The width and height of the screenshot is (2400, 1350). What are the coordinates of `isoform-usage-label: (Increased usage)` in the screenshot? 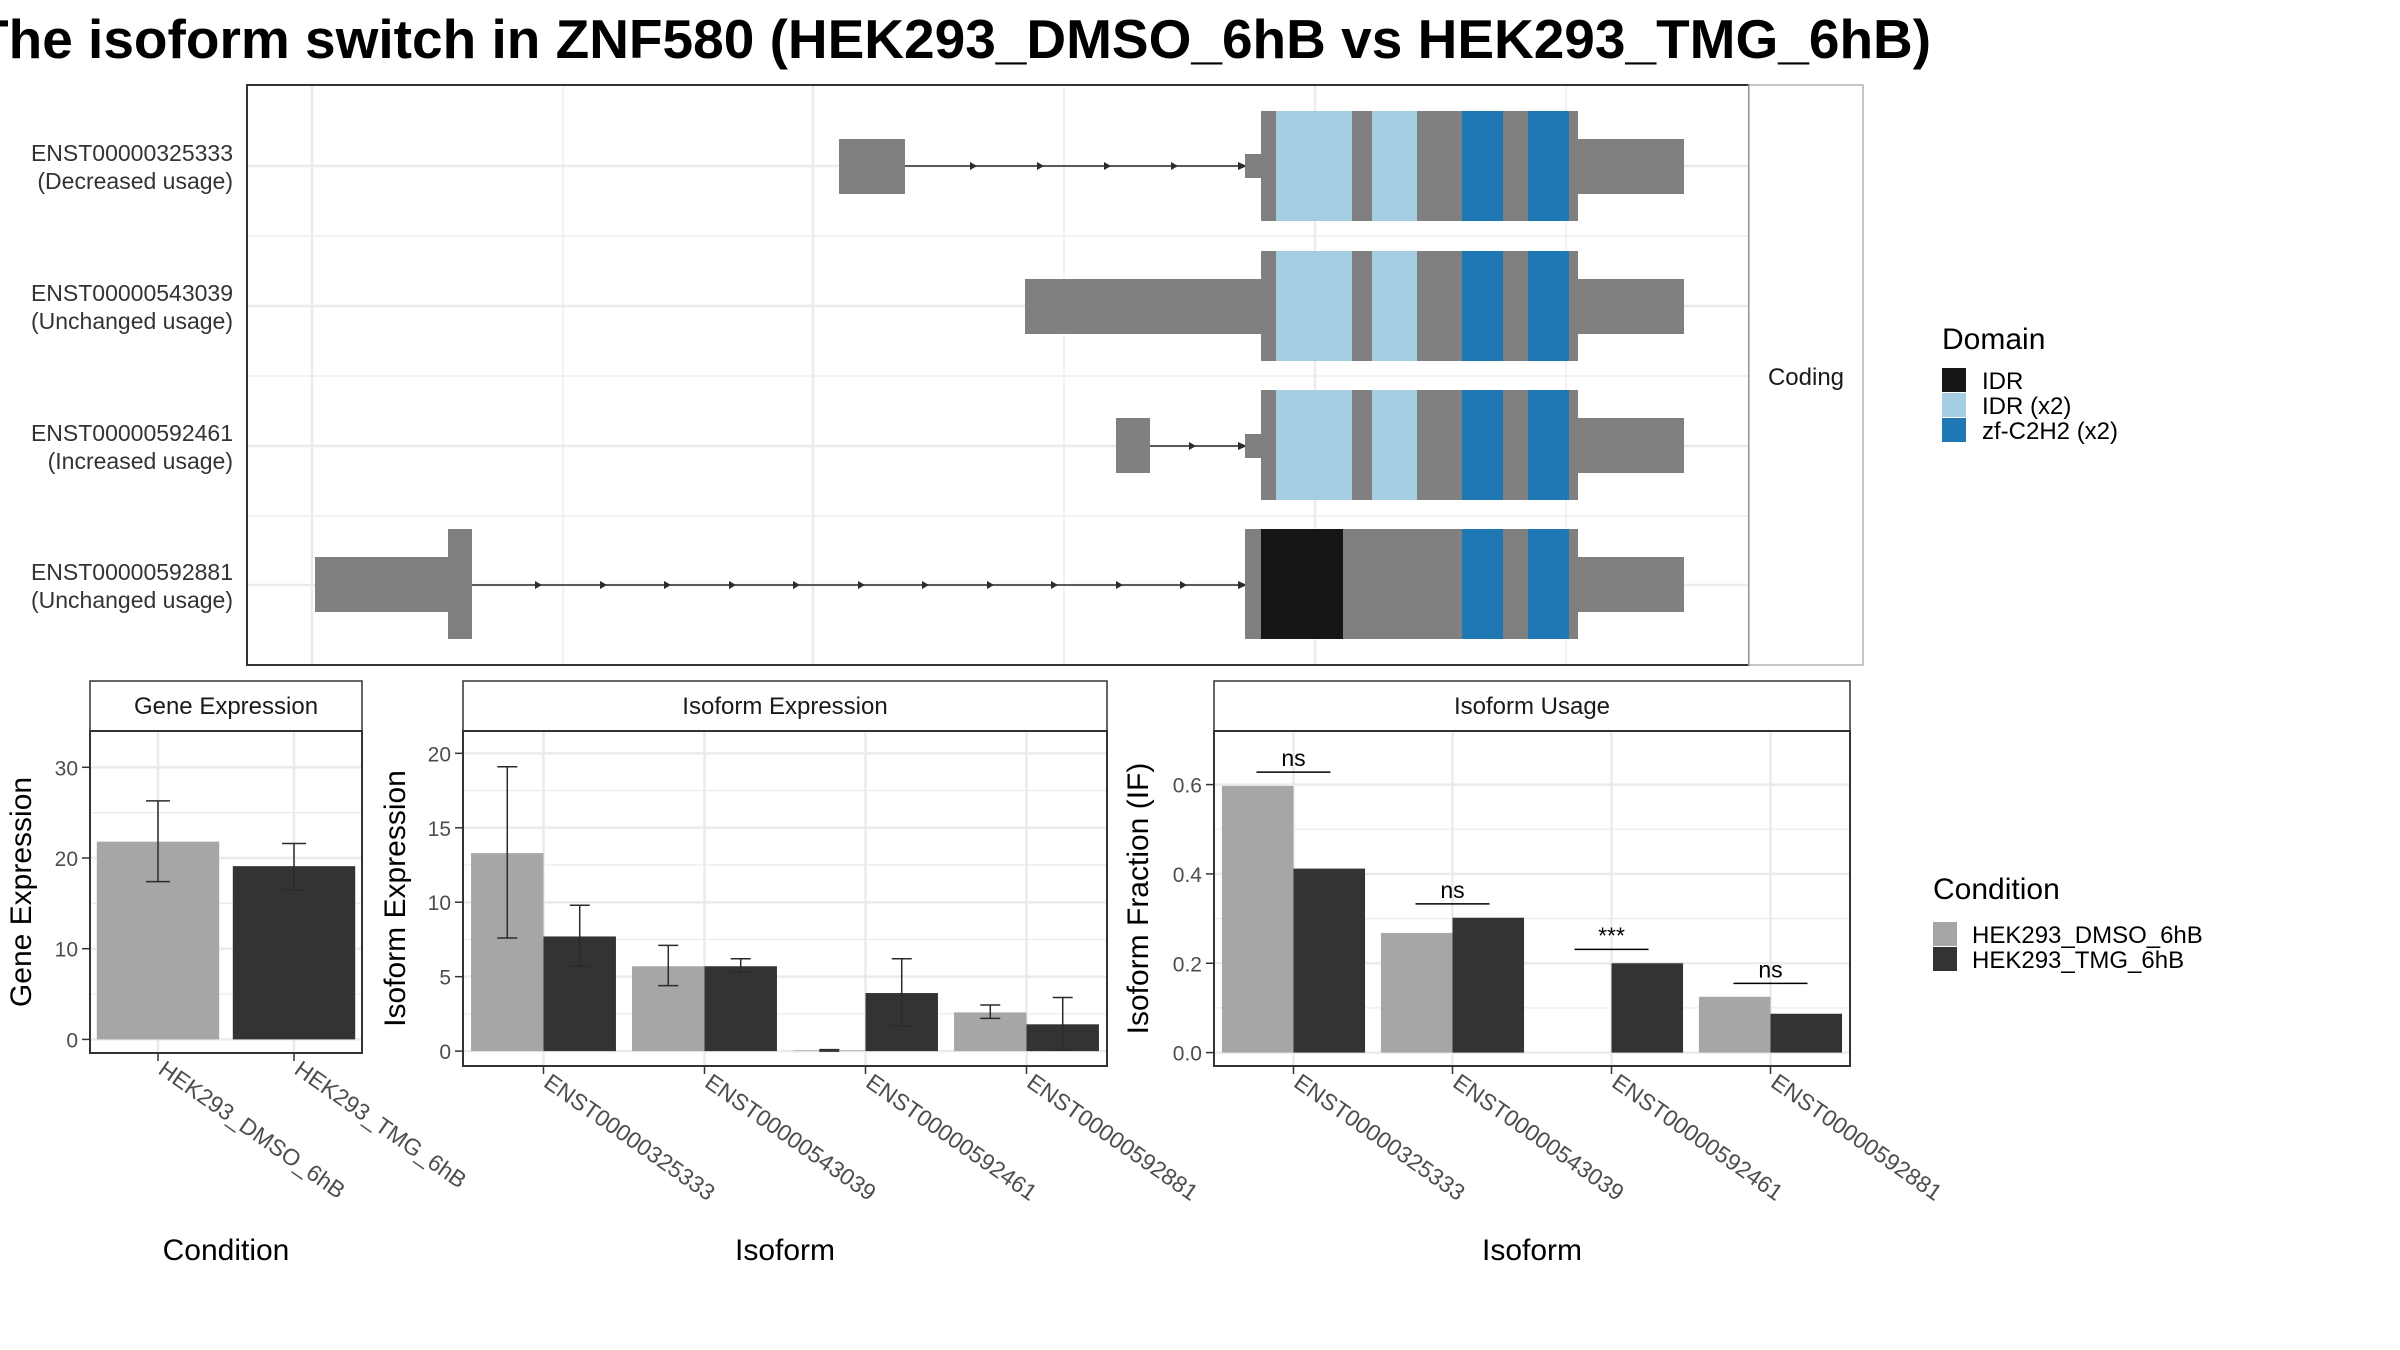 It's located at (140, 461).